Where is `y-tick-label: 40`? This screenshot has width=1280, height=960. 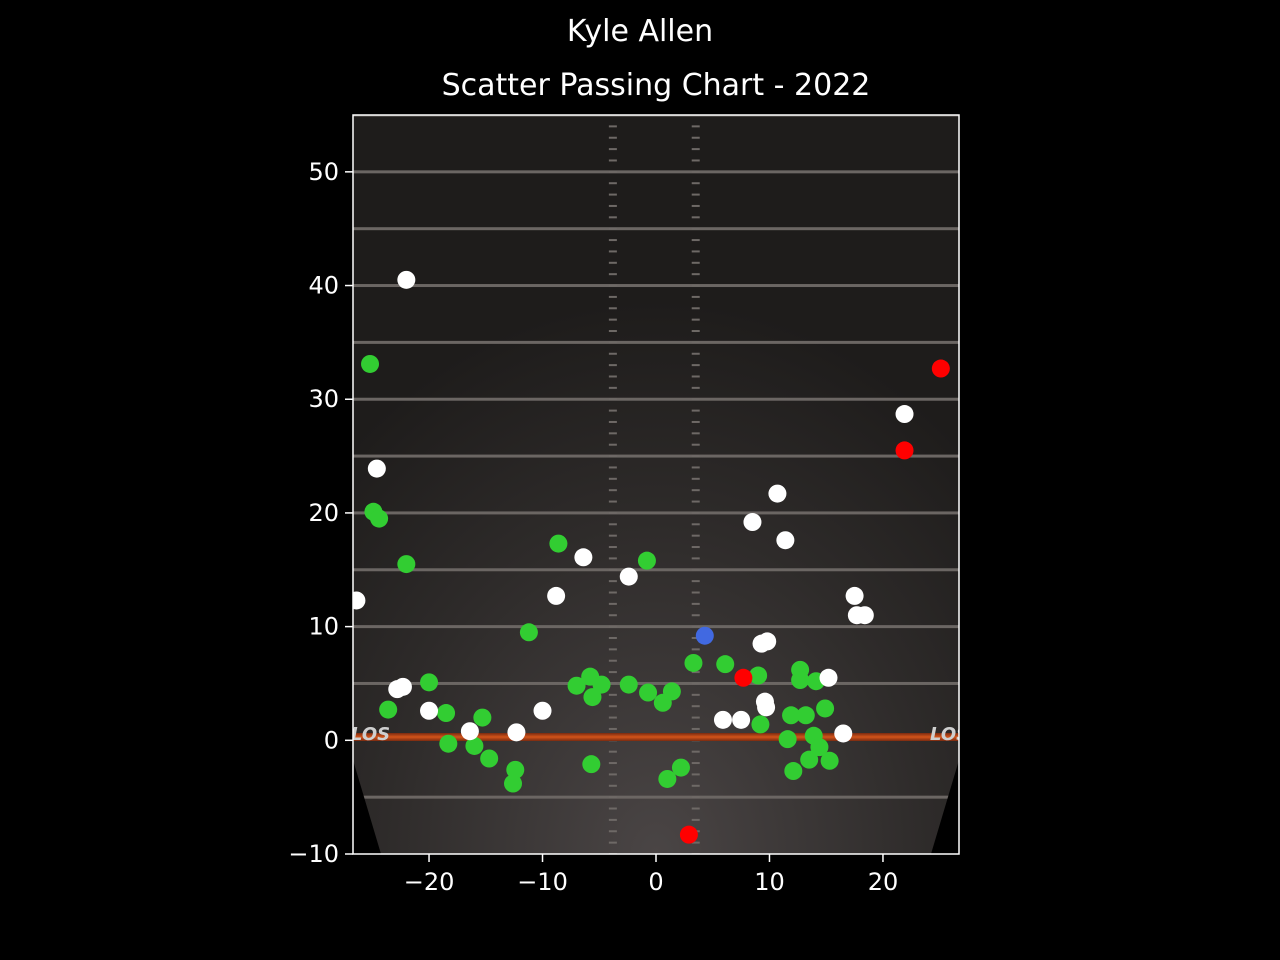
y-tick-label: 40 is located at coordinates (323, 286).